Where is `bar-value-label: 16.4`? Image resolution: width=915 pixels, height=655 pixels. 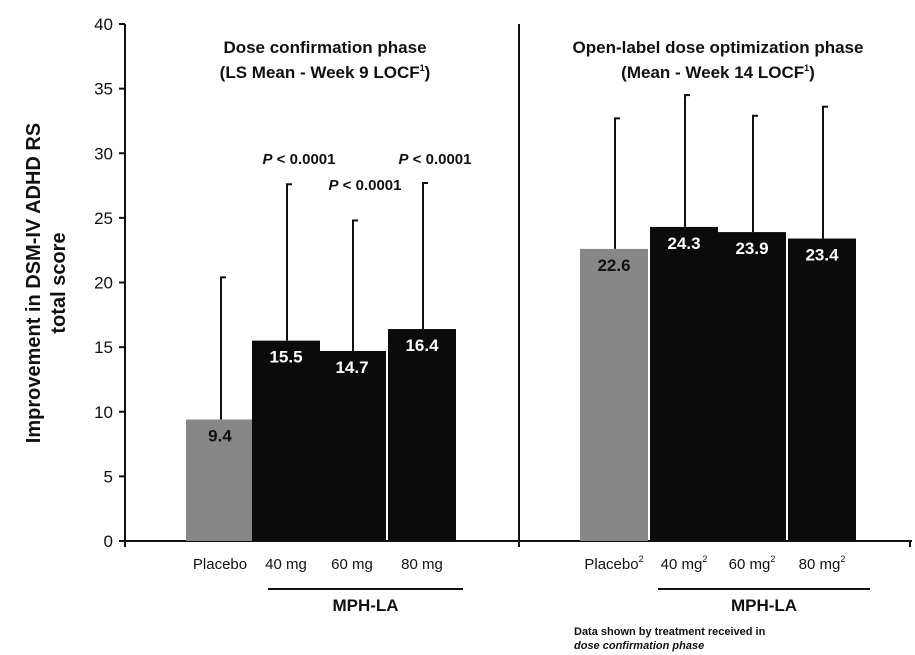 bar-value-label: 16.4 is located at coordinates (422, 345).